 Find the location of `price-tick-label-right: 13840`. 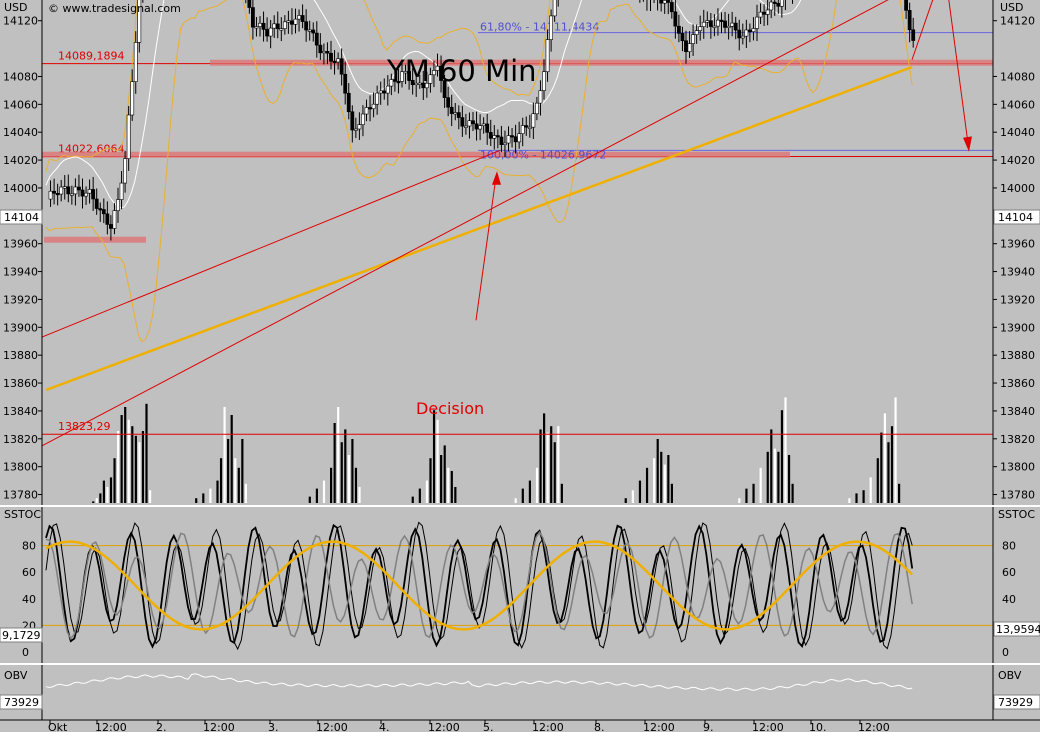

price-tick-label-right: 13840 is located at coordinates (1017, 411).